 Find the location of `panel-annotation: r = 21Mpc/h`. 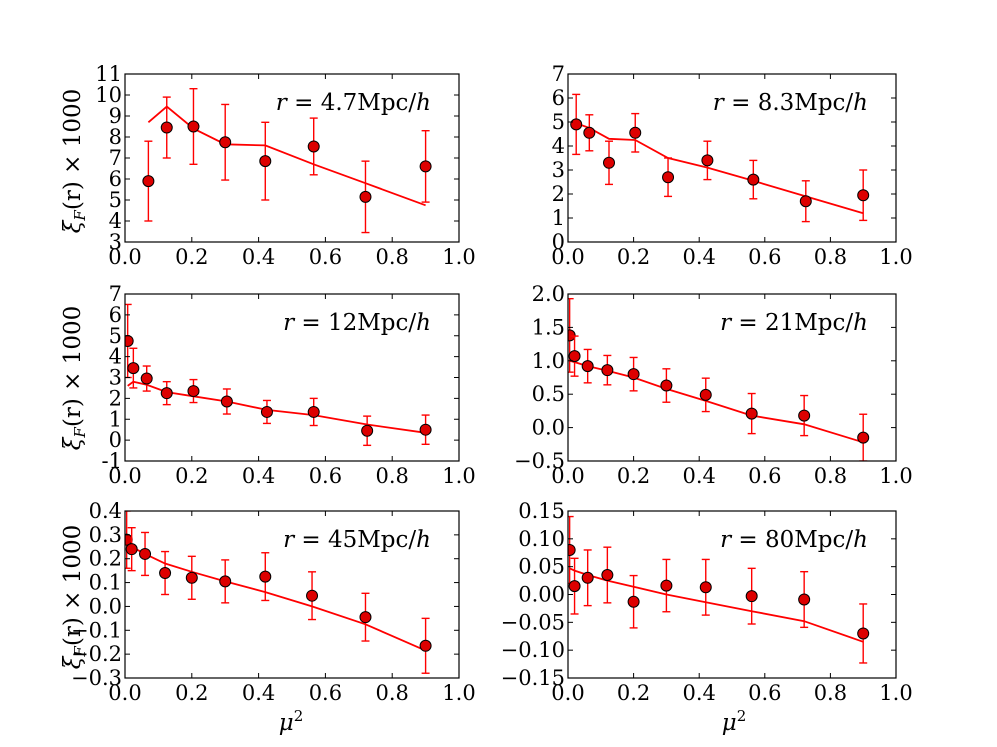

panel-annotation: r = 21Mpc/h is located at coordinates (794, 323).